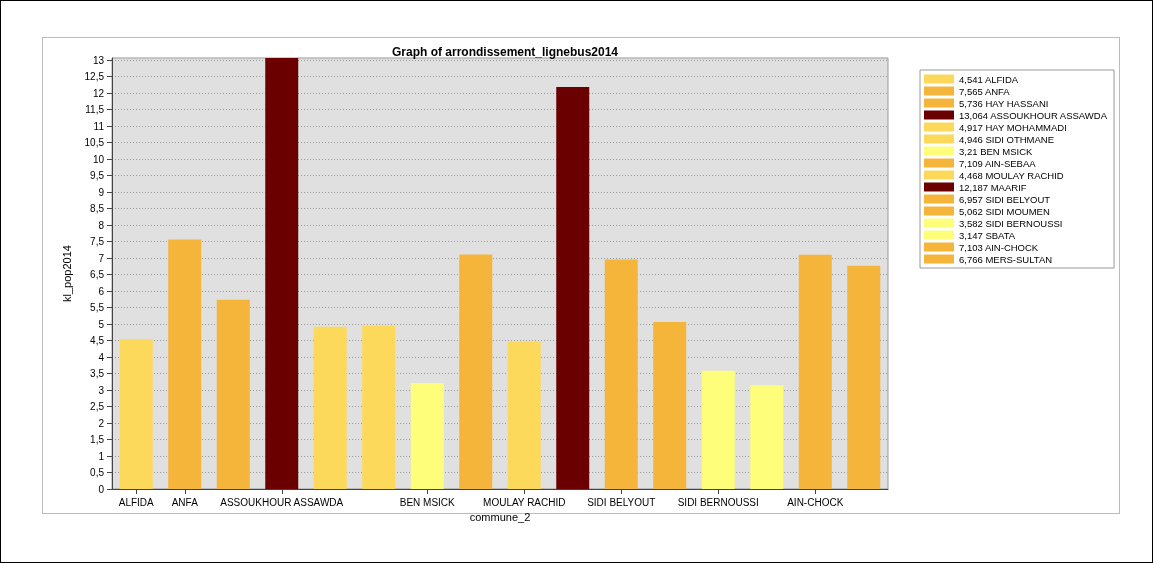 This screenshot has height=563, width=1153. Describe the element at coordinates (94, 77) in the screenshot. I see `y-tick-label: 12,5` at that location.